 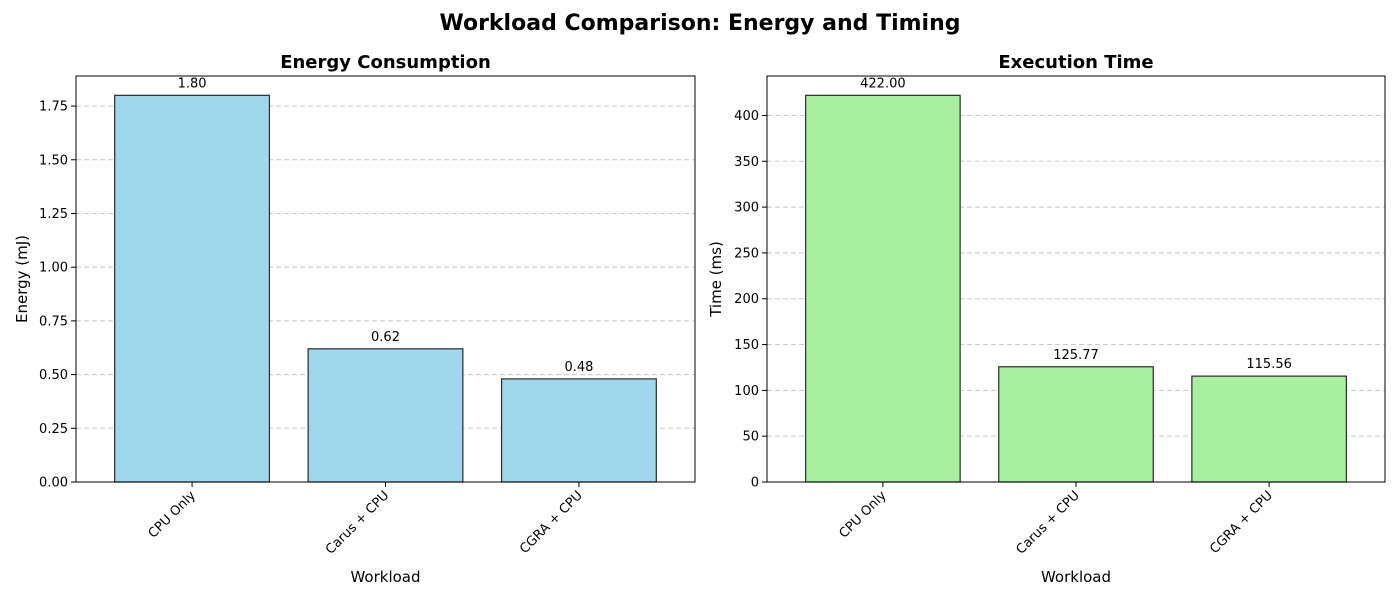 I want to click on y-tick-label: 50, so click(x=750, y=437).